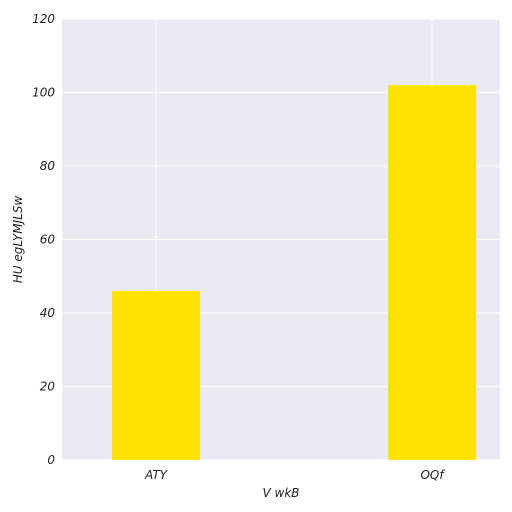  Describe the element at coordinates (48, 240) in the screenshot. I see `y-tick-label: 60` at that location.